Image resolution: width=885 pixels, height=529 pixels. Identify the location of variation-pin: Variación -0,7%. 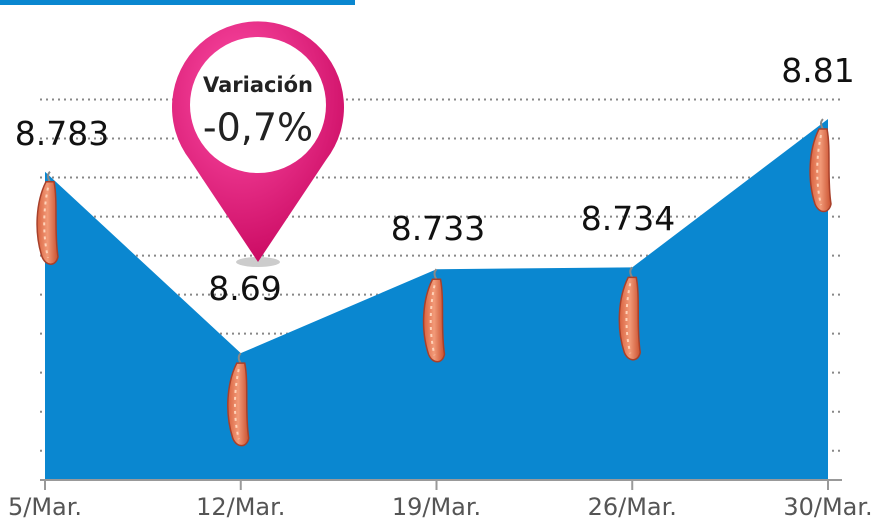
(258, 144).